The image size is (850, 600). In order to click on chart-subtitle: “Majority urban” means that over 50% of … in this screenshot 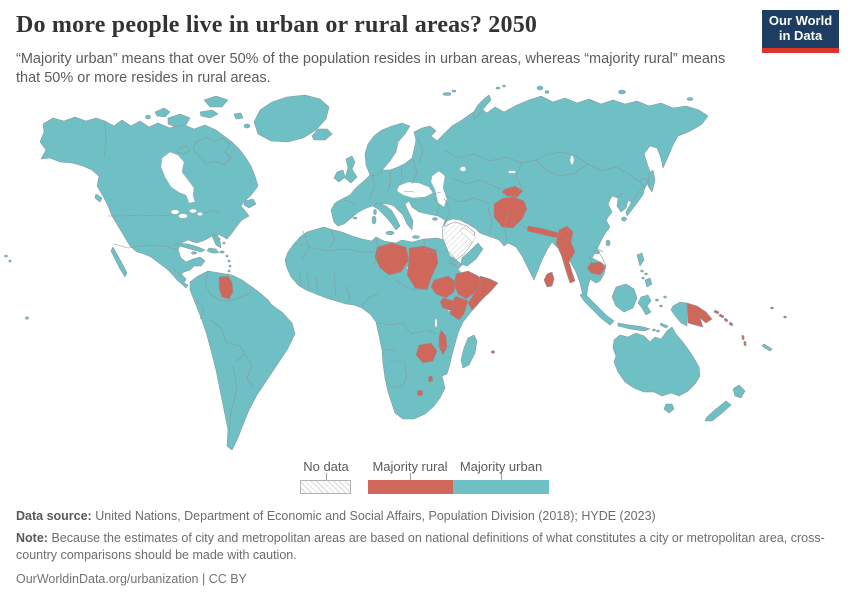, I will do `click(371, 69)`.